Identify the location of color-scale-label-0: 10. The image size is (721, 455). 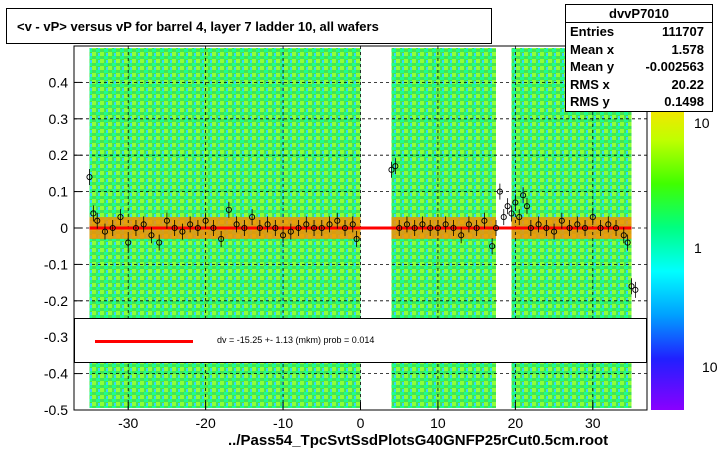
(702, 123).